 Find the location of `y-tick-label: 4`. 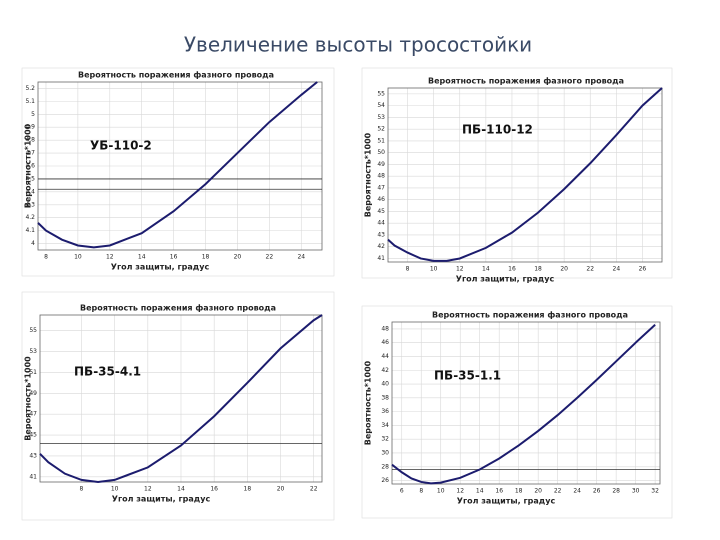

y-tick-label: 4 is located at coordinates (33, 243).